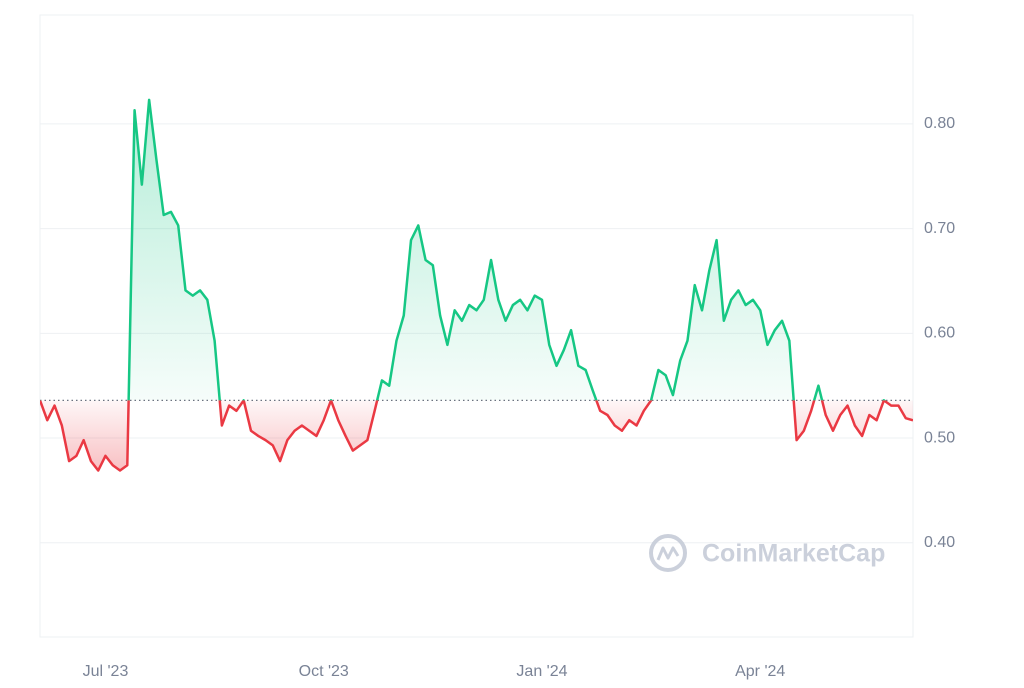 This screenshot has width=1024, height=688. What do you see at coordinates (476, 435) in the screenshot?
I see `area-down` at bounding box center [476, 435].